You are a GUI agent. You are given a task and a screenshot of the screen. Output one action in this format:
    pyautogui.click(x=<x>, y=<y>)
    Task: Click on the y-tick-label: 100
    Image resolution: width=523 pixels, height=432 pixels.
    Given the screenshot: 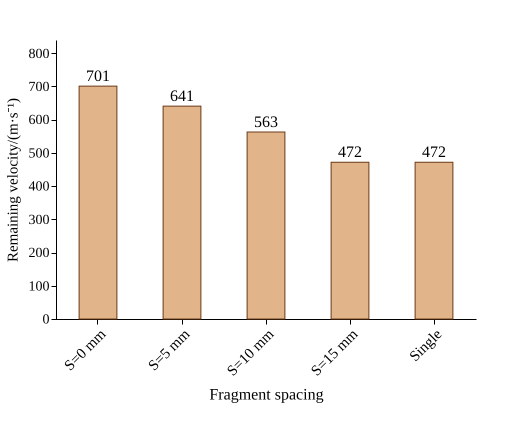 What is the action you would take?
    pyautogui.click(x=39, y=286)
    